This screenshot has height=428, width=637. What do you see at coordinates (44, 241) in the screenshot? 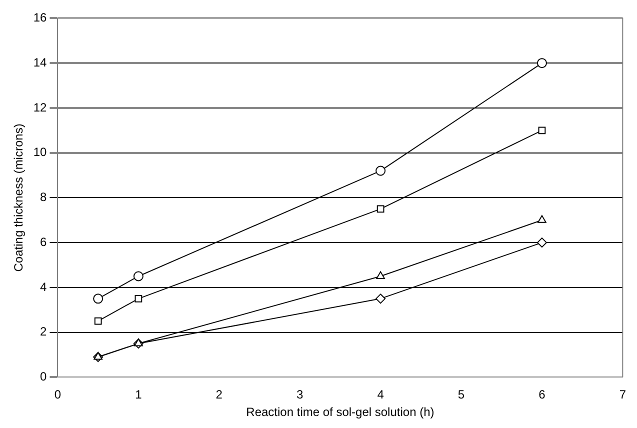
I see `y-tick-label: 6` at bounding box center [44, 241].